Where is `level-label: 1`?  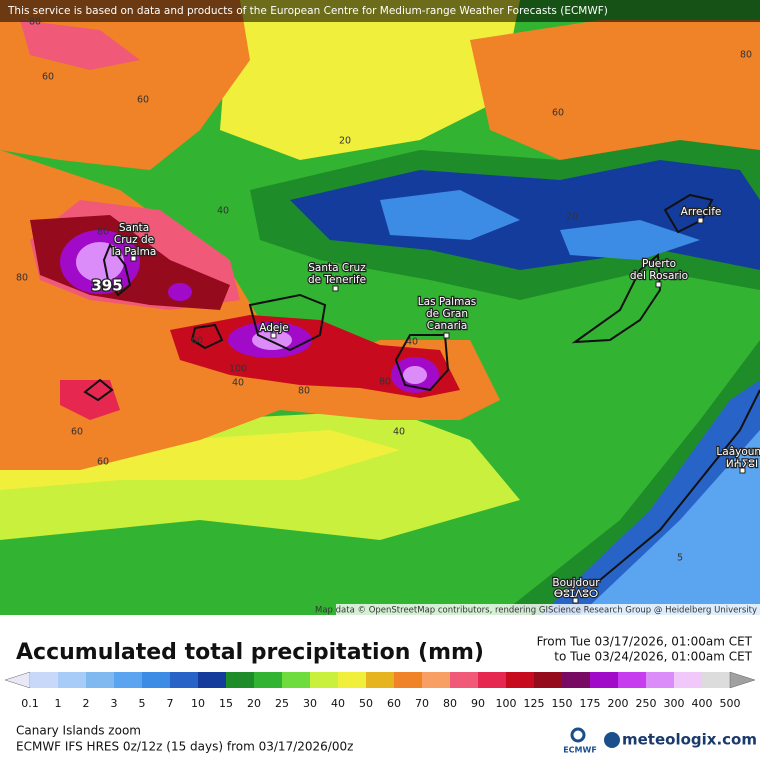 level-label: 1 is located at coordinates (58, 703).